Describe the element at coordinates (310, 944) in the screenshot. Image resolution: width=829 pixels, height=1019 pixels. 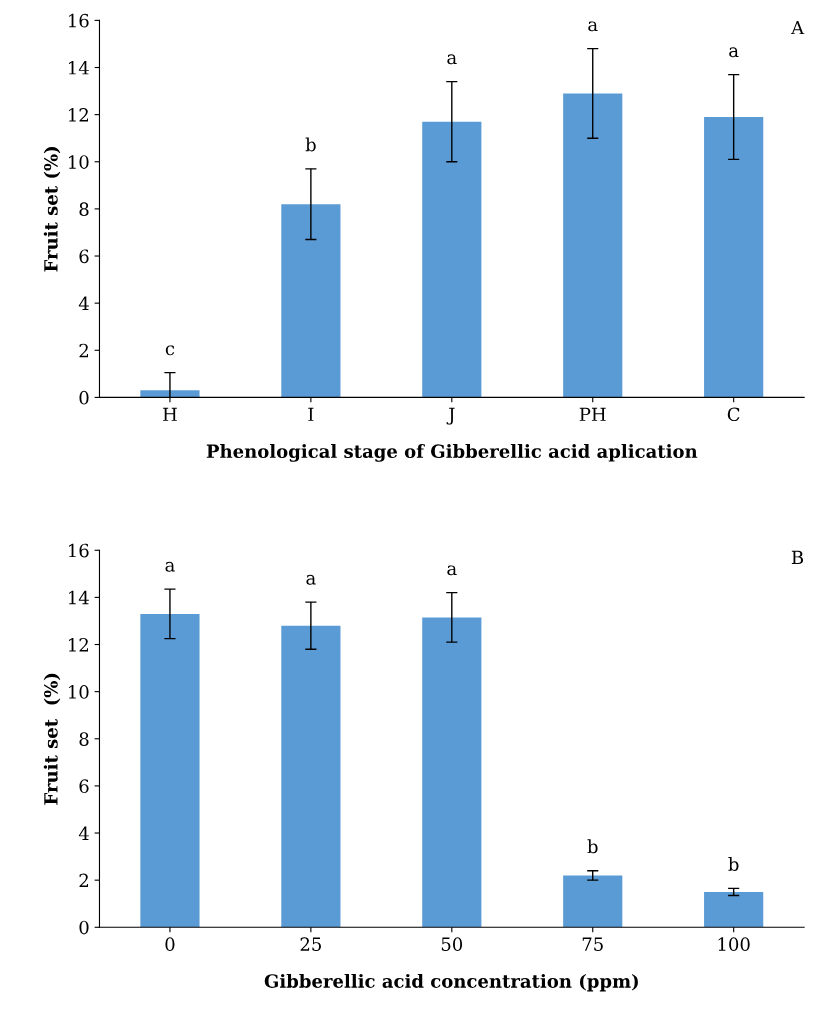
I see `x-tick-label: 25` at that location.